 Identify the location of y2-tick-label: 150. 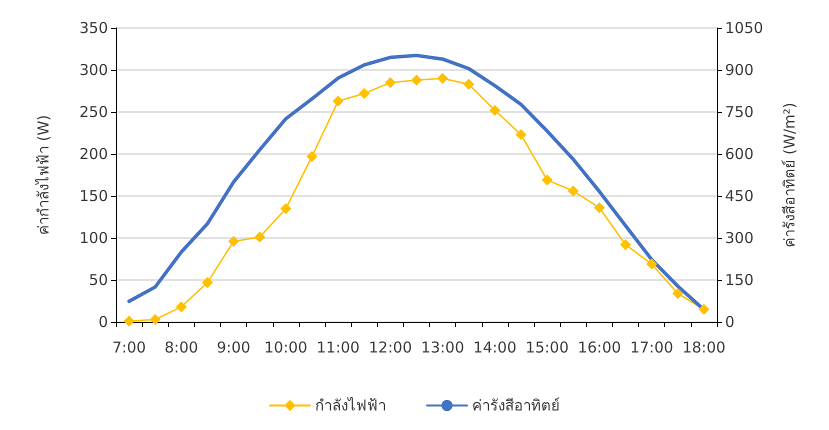
(739, 280).